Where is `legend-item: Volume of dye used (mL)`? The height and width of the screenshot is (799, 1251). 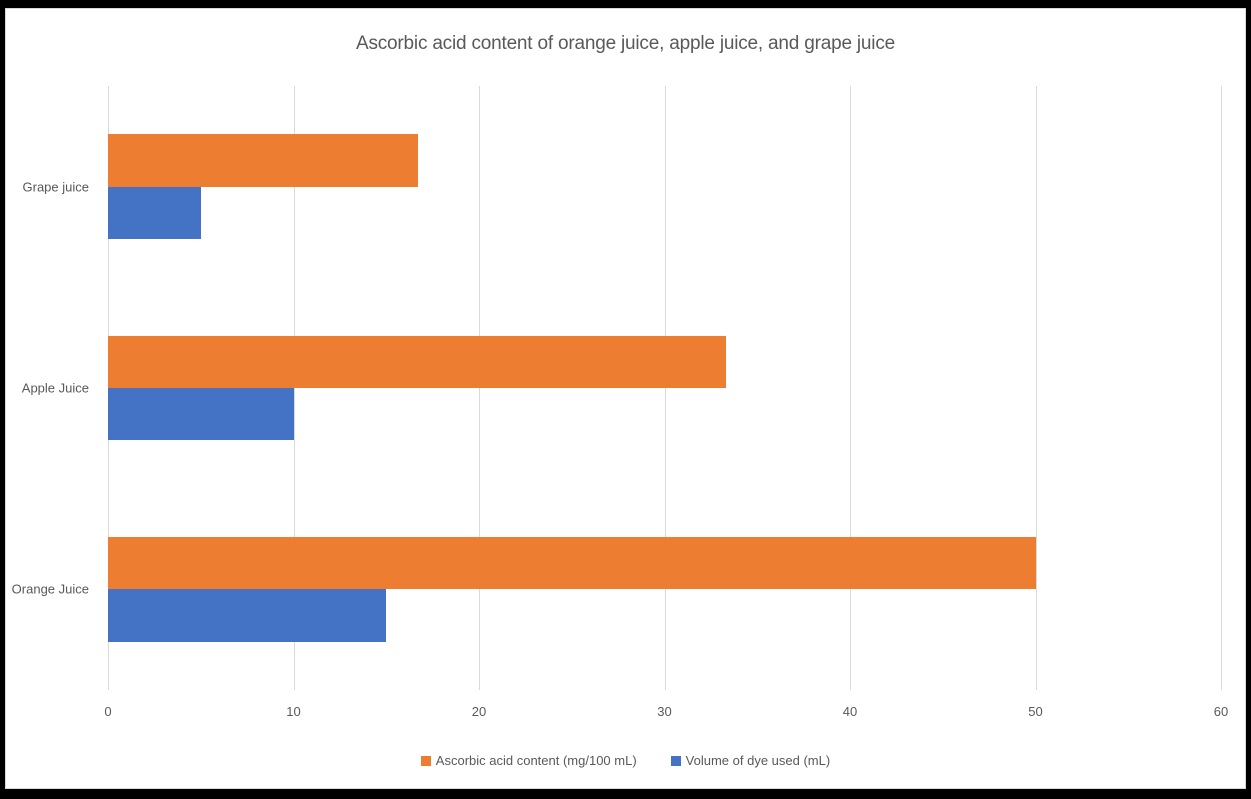 legend-item: Volume of dye used (mL) is located at coordinates (750, 760).